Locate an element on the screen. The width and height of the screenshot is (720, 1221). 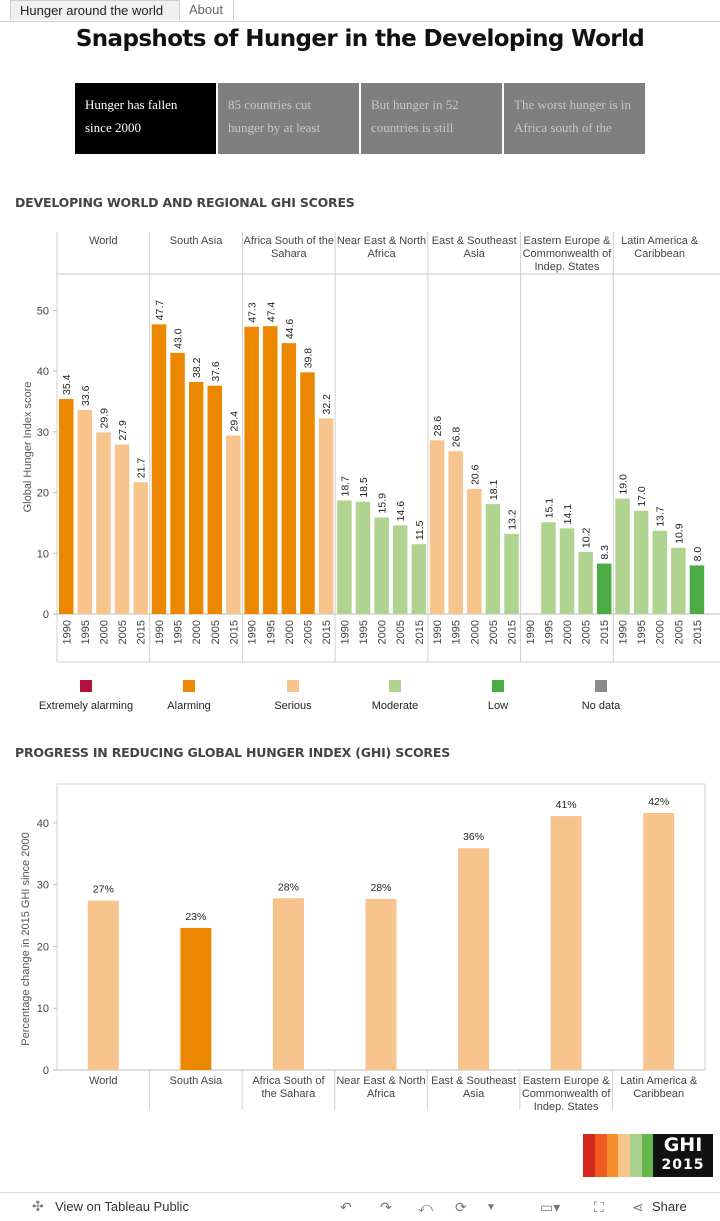
chart1-region-header: Sahara is located at coordinates (289, 254).